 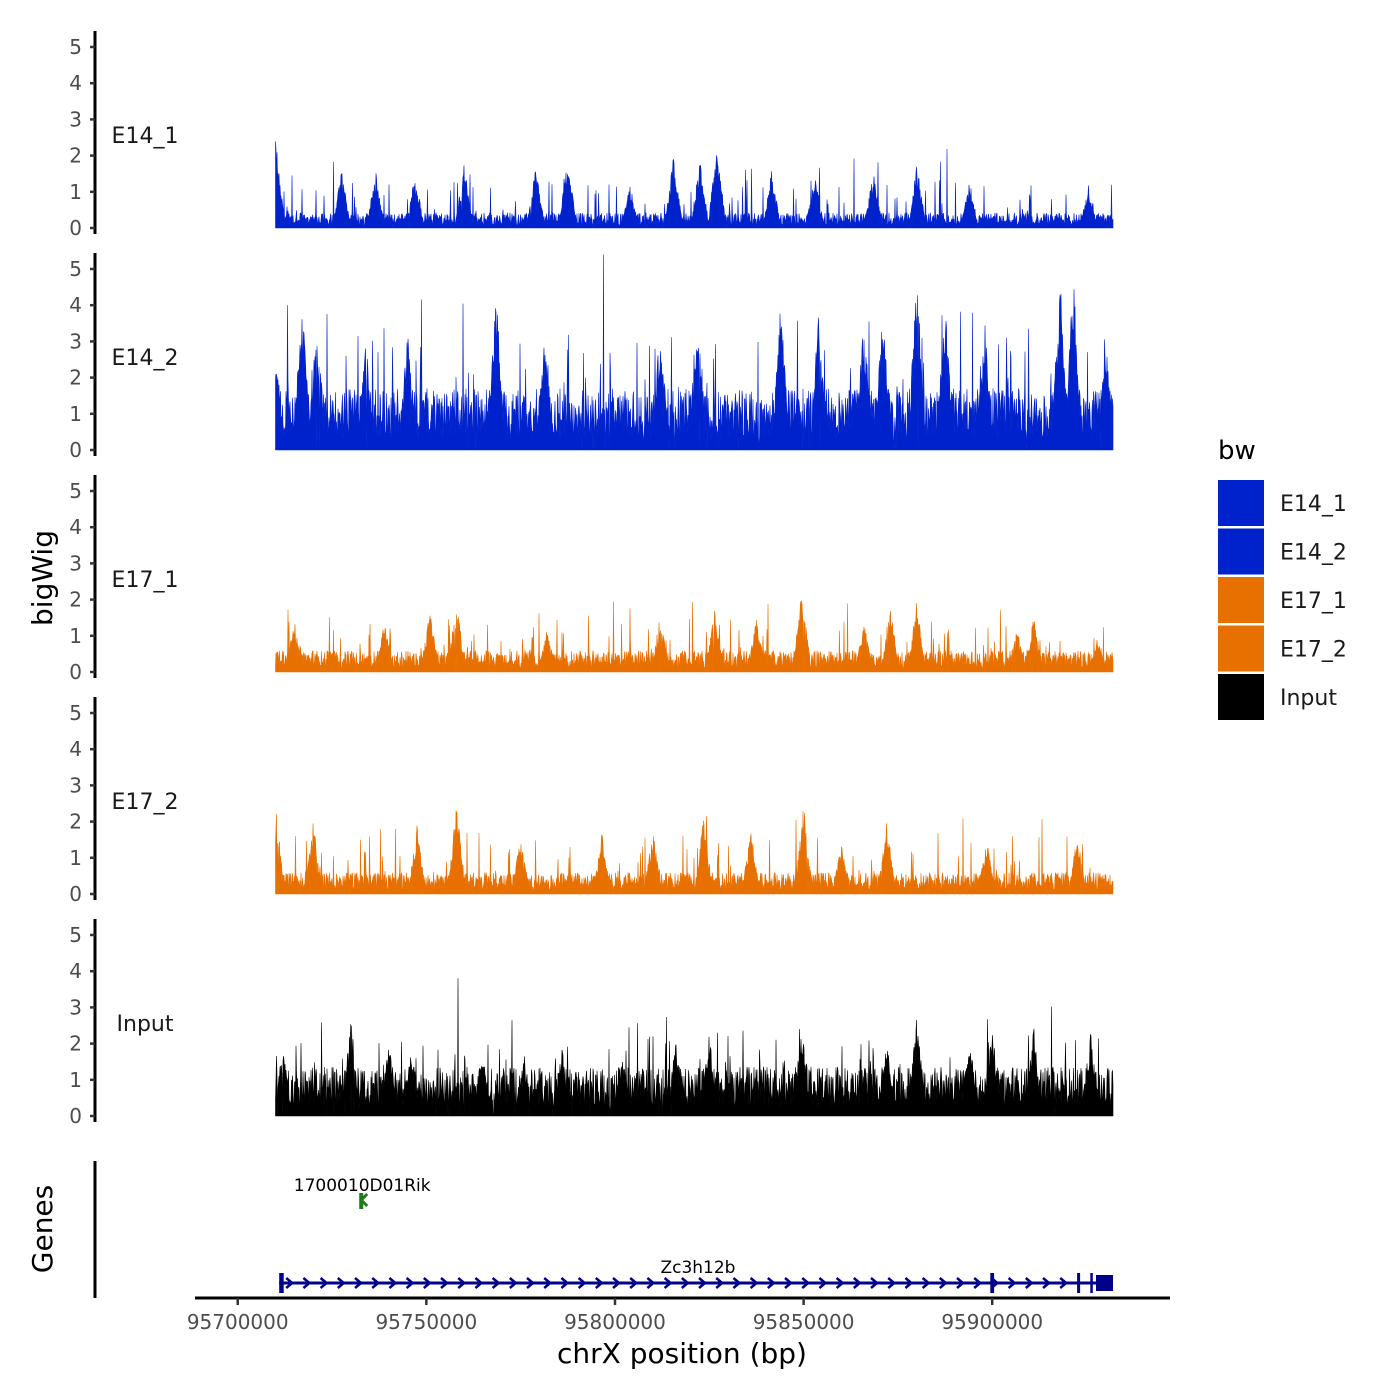 What do you see at coordinates (1237, 451) in the screenshot?
I see `legend-title: bw` at bounding box center [1237, 451].